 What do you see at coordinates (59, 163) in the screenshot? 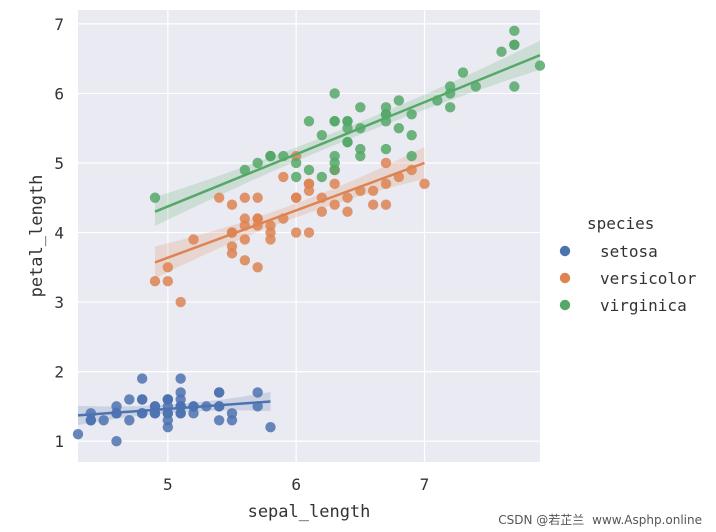
I see `y-tick-label: 5` at bounding box center [59, 163].